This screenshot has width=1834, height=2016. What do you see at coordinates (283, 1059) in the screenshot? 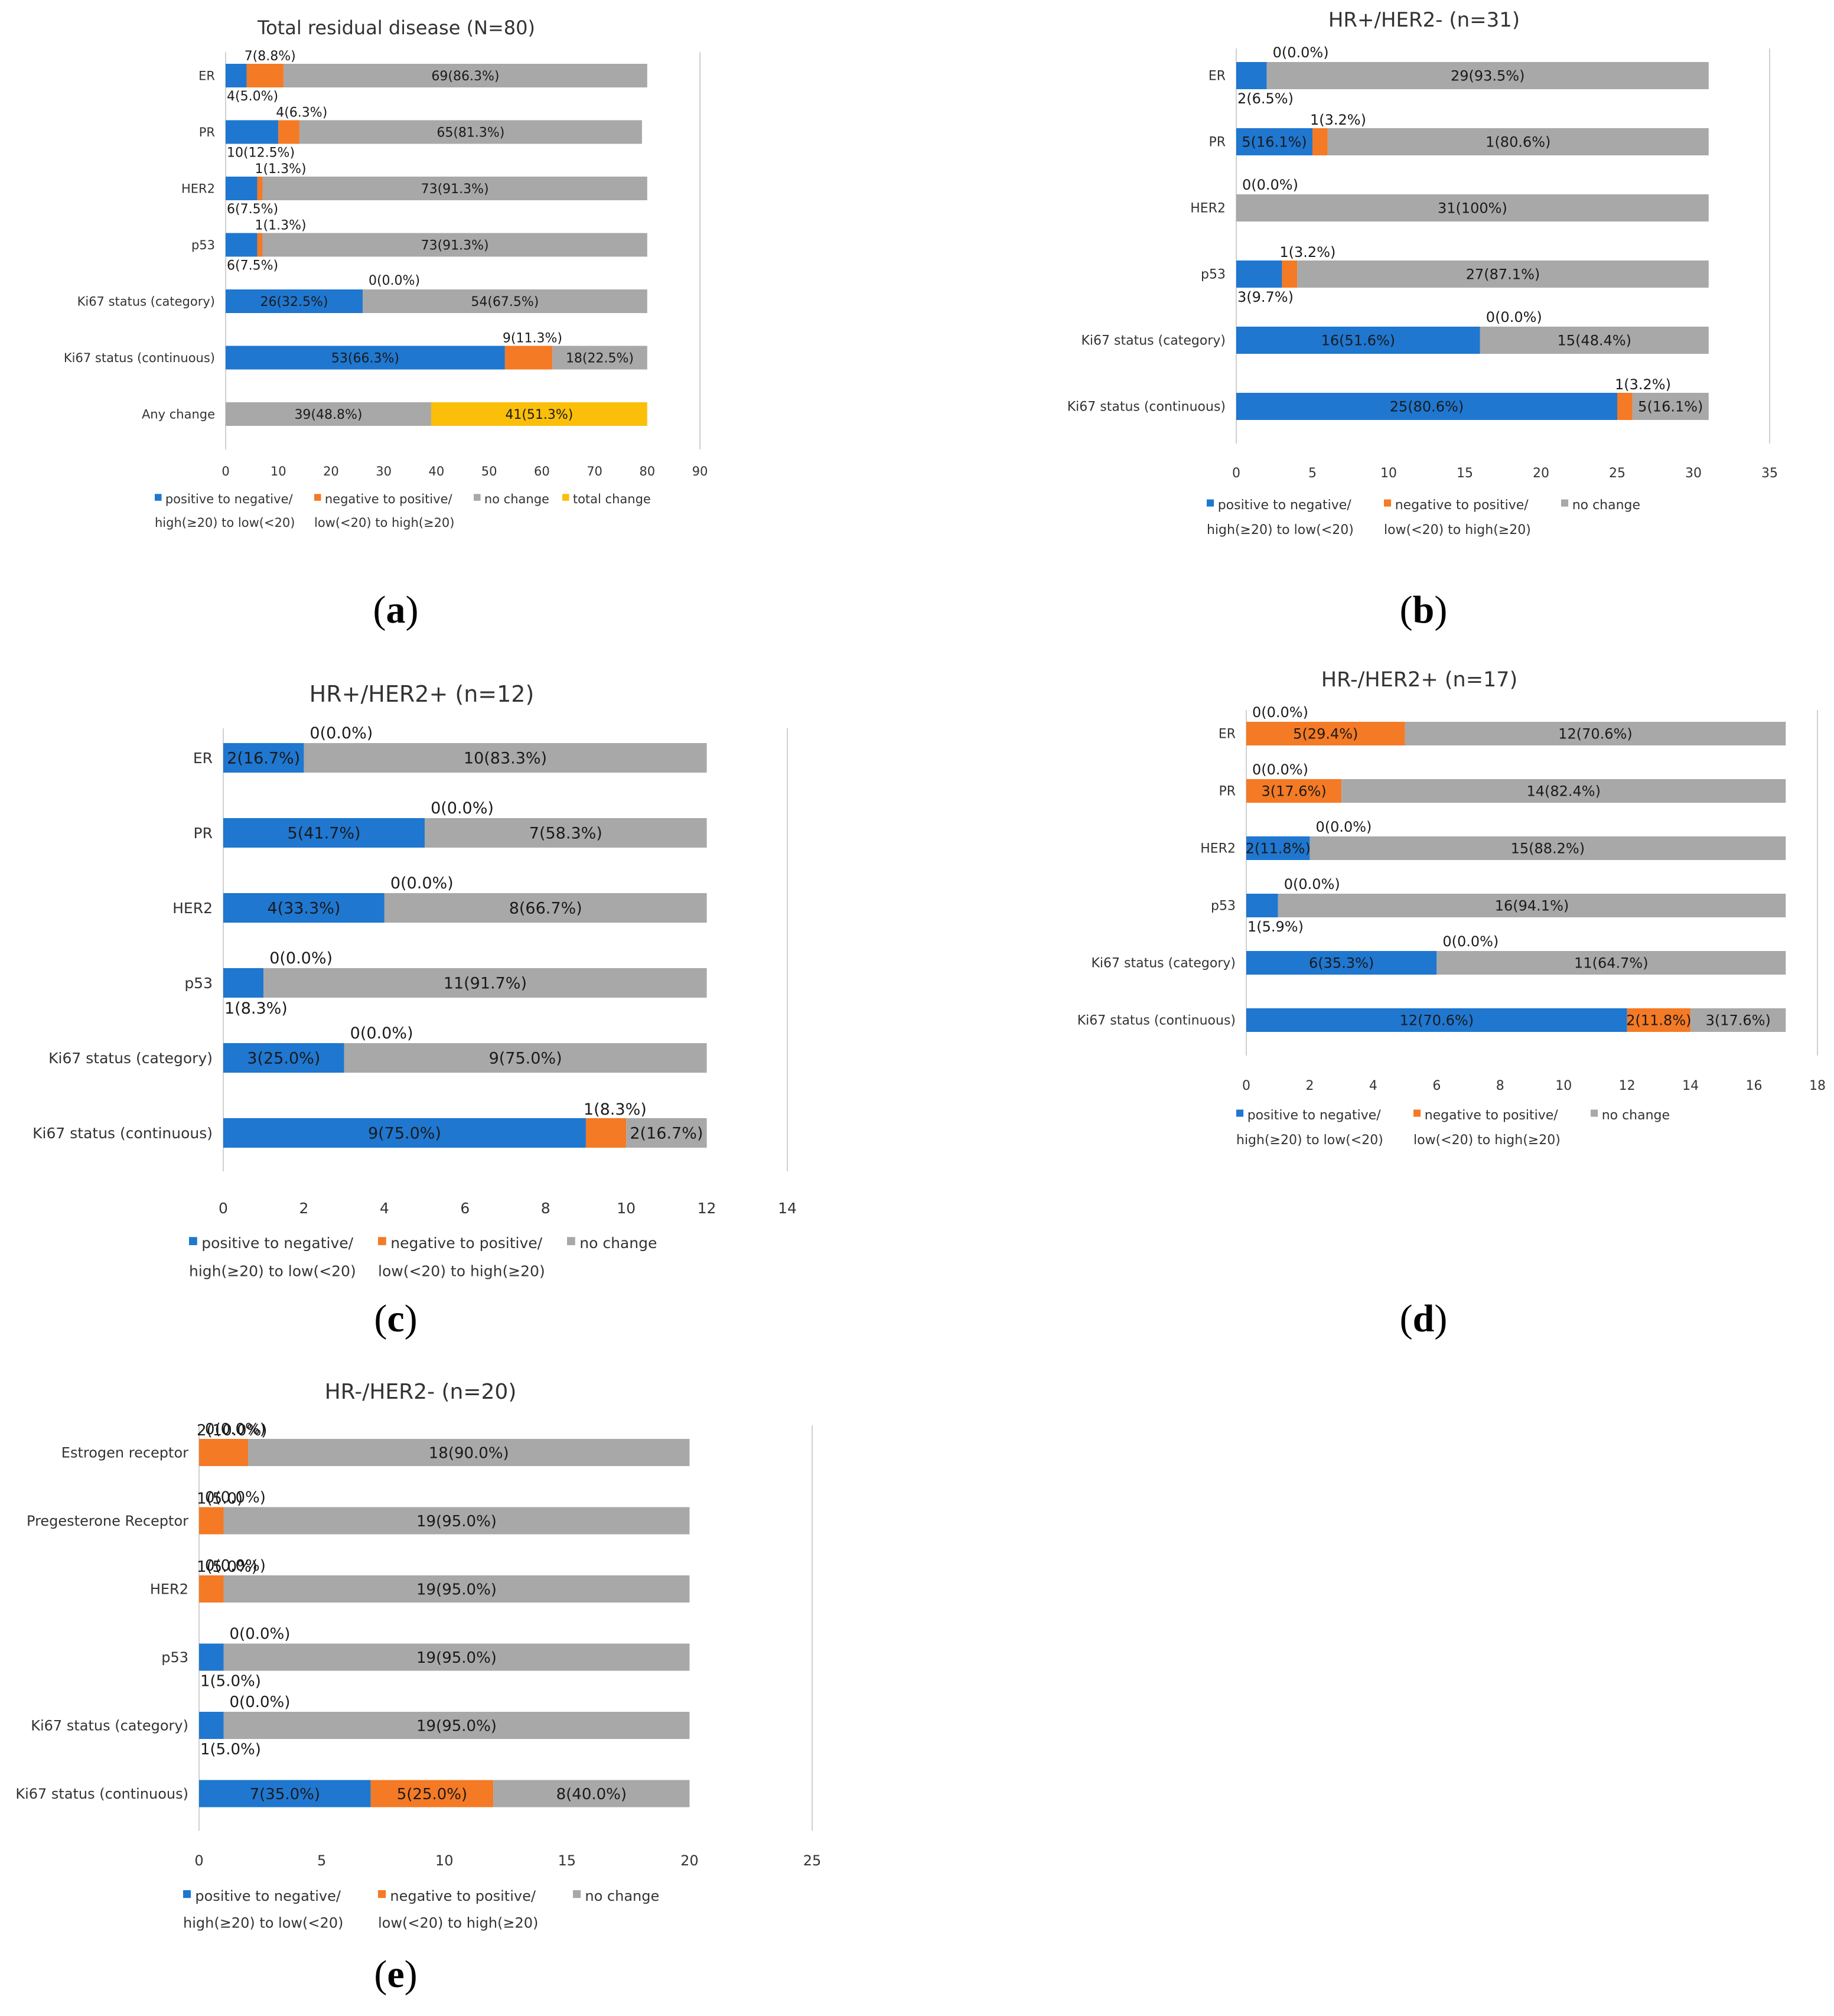
I see `chart-c-data-label: 3(25.0%)` at bounding box center [283, 1059].